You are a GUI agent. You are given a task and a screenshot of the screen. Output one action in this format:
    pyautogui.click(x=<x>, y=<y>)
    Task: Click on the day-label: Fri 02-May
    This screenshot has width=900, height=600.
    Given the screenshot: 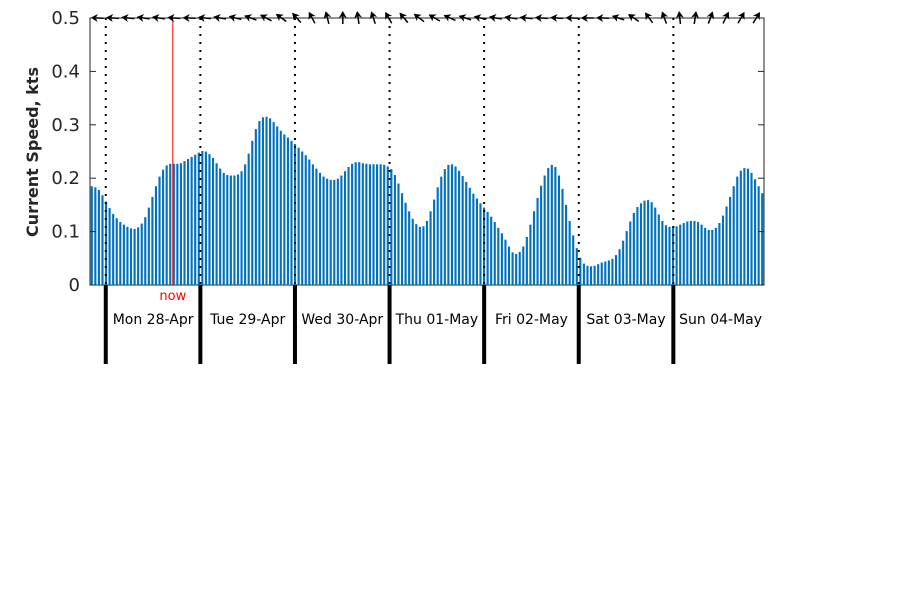 What is the action you would take?
    pyautogui.click(x=531, y=320)
    